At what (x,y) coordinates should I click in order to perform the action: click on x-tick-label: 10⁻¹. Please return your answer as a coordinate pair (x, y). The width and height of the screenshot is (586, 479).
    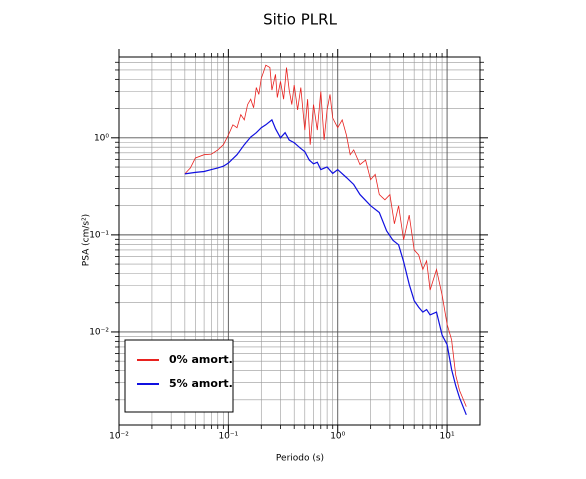
    Looking at the image, I should click on (228, 437).